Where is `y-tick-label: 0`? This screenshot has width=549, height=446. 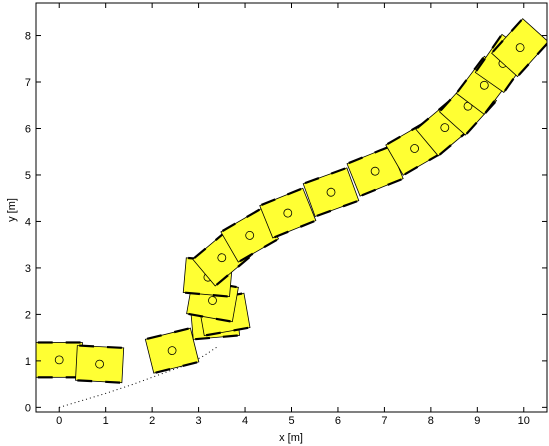
y-tick-label: 0 is located at coordinates (28, 408).